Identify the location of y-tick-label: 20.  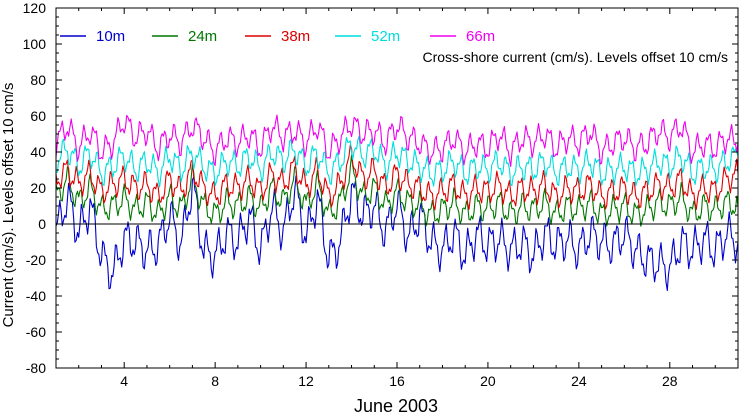
(38, 188).